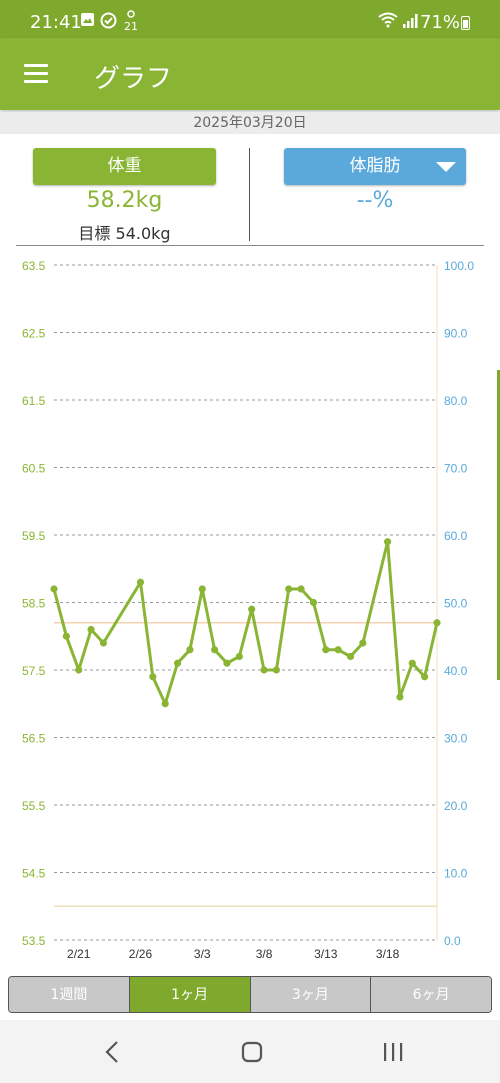 The image size is (500, 1083). What do you see at coordinates (34, 874) in the screenshot?
I see `y-left-tick-label: 54.5` at bounding box center [34, 874].